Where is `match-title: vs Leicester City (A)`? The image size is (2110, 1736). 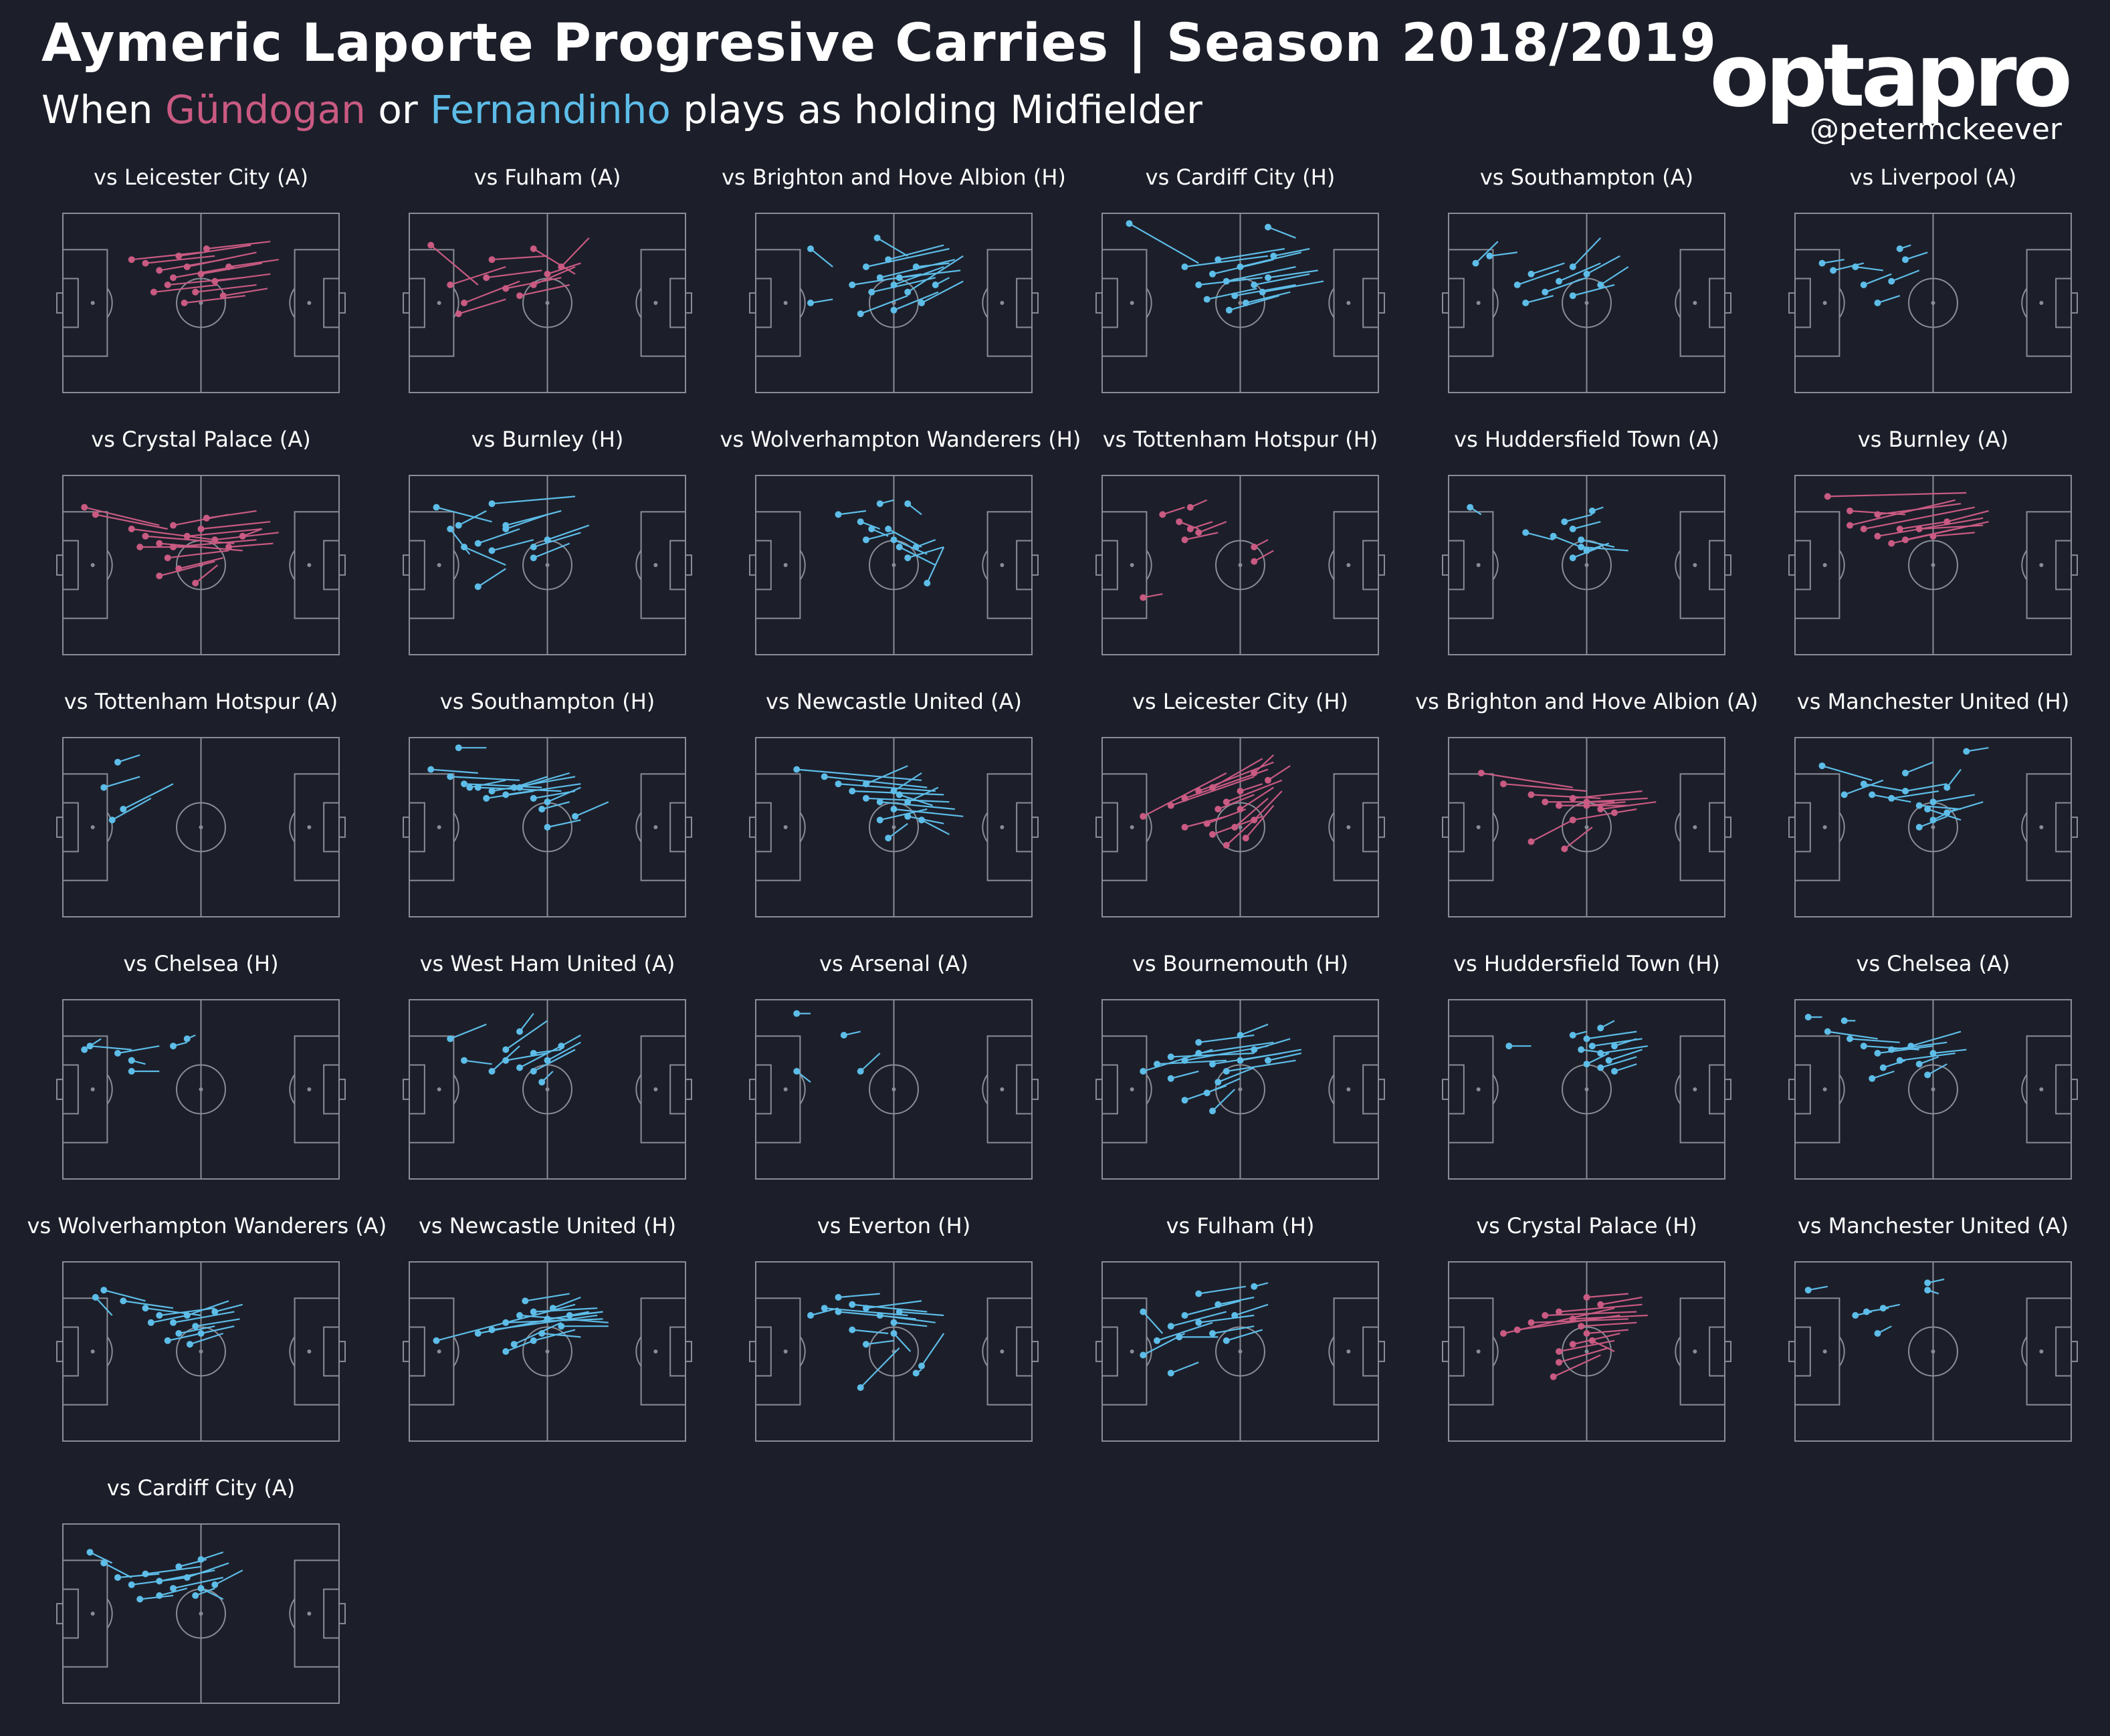
match-title: vs Leicester City (A) is located at coordinates (201, 177).